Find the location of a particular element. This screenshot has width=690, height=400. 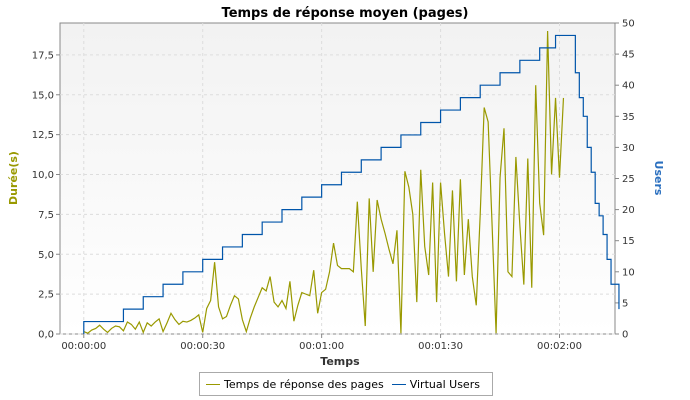

legend-item-users: Virtual Users is located at coordinates (435, 384).